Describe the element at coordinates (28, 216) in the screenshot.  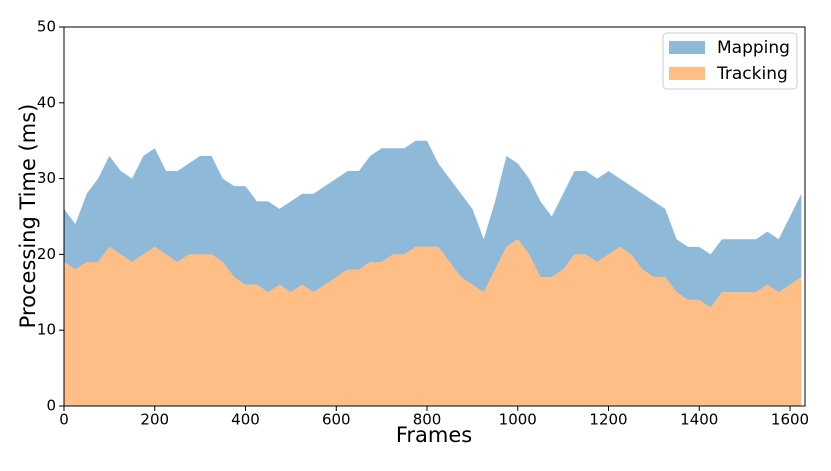
I see `y-axis-label: Processing Time (ms)` at that location.